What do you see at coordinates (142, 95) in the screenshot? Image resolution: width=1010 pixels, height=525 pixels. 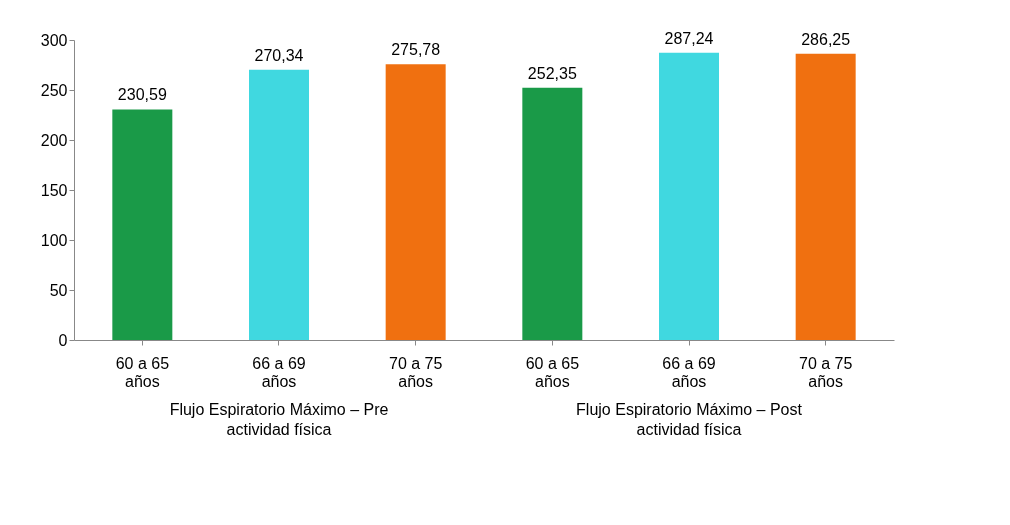 I see `data-label: 230,59` at bounding box center [142, 95].